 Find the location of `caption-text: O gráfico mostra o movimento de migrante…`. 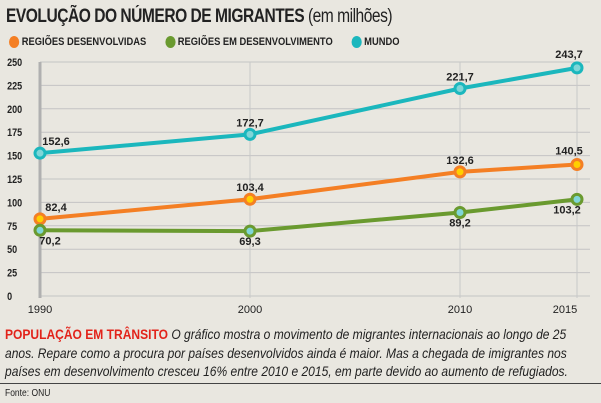

caption-text: O gráfico mostra o movimento de migrante… is located at coordinates (286, 352).